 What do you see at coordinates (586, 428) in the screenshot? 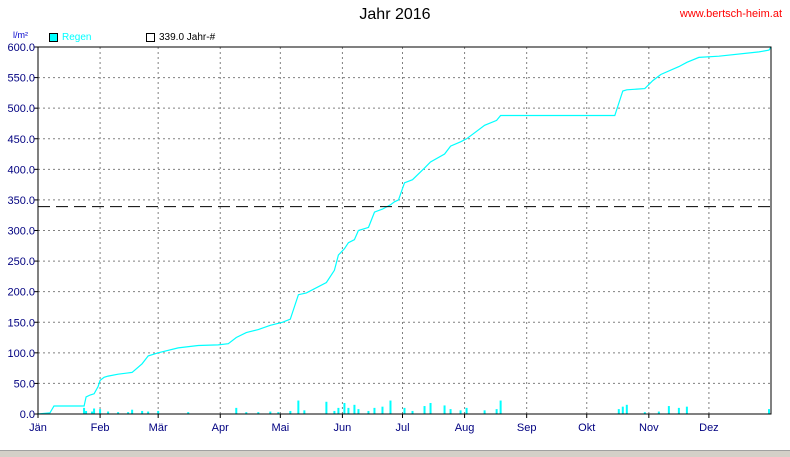
I see `x-tick-label-okt: Okt` at bounding box center [586, 428].